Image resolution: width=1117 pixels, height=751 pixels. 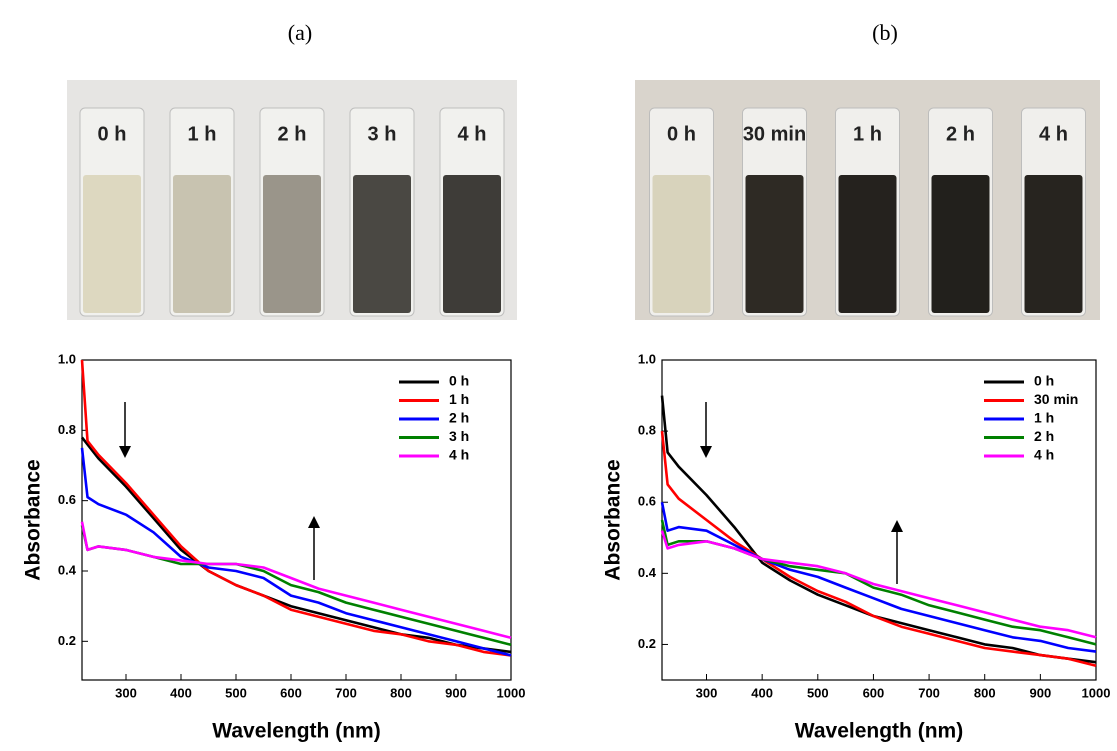 What do you see at coordinates (382, 134) in the screenshot?
I see `photo-label: 3 h` at bounding box center [382, 134].